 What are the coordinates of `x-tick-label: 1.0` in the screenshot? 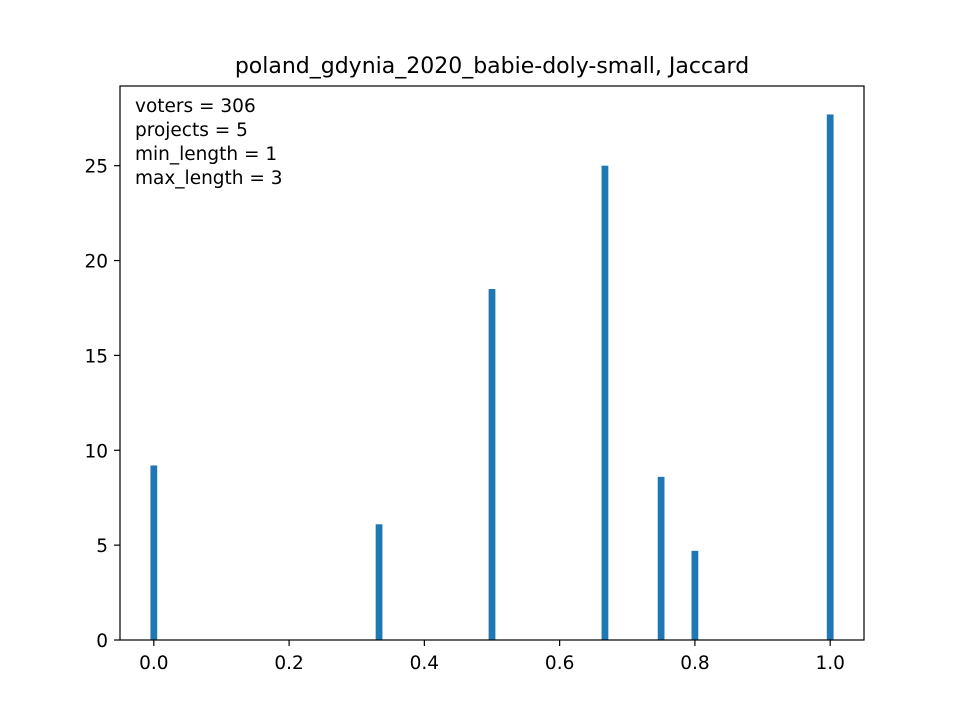 It's located at (829, 663).